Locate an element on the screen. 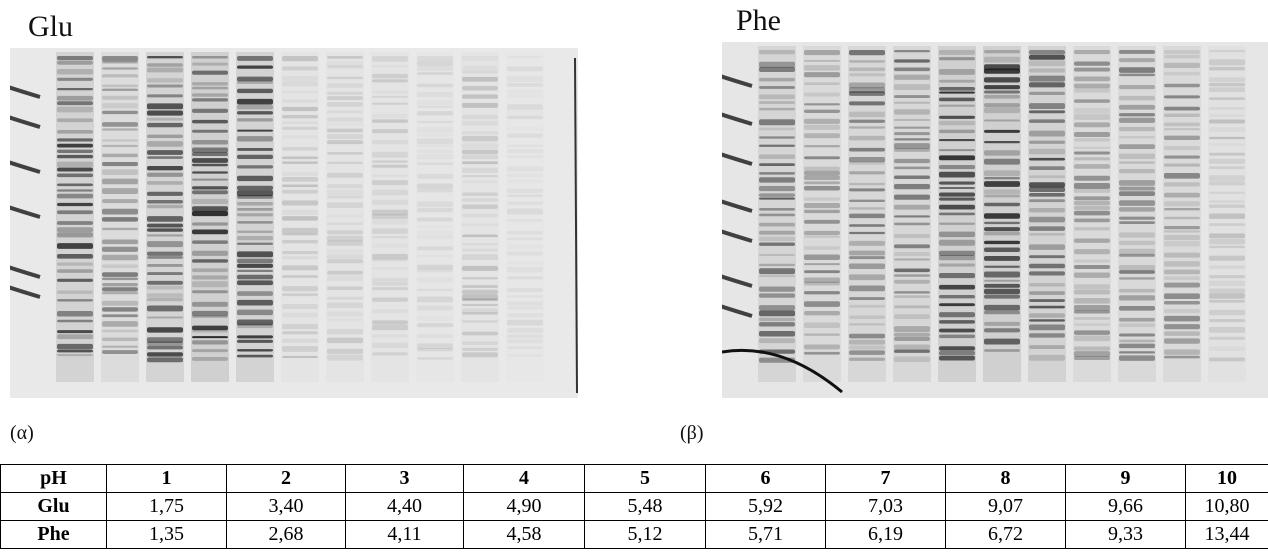 The height and width of the screenshot is (552, 1268). panel-caption: (α) is located at coordinates (22, 433).